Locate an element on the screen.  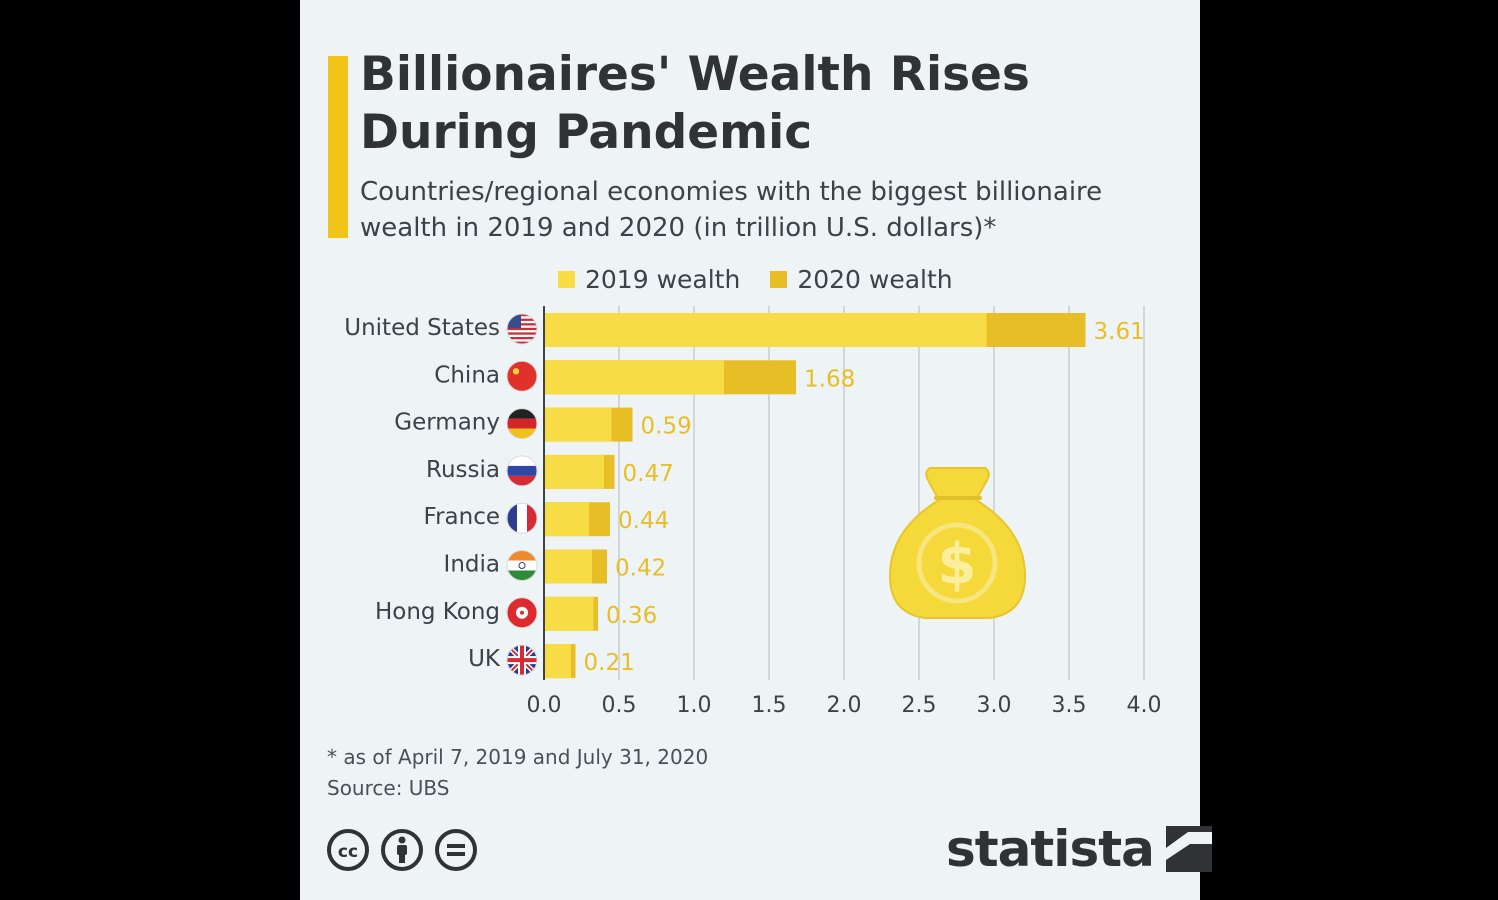
no-derivatives-icon is located at coordinates (456, 850).